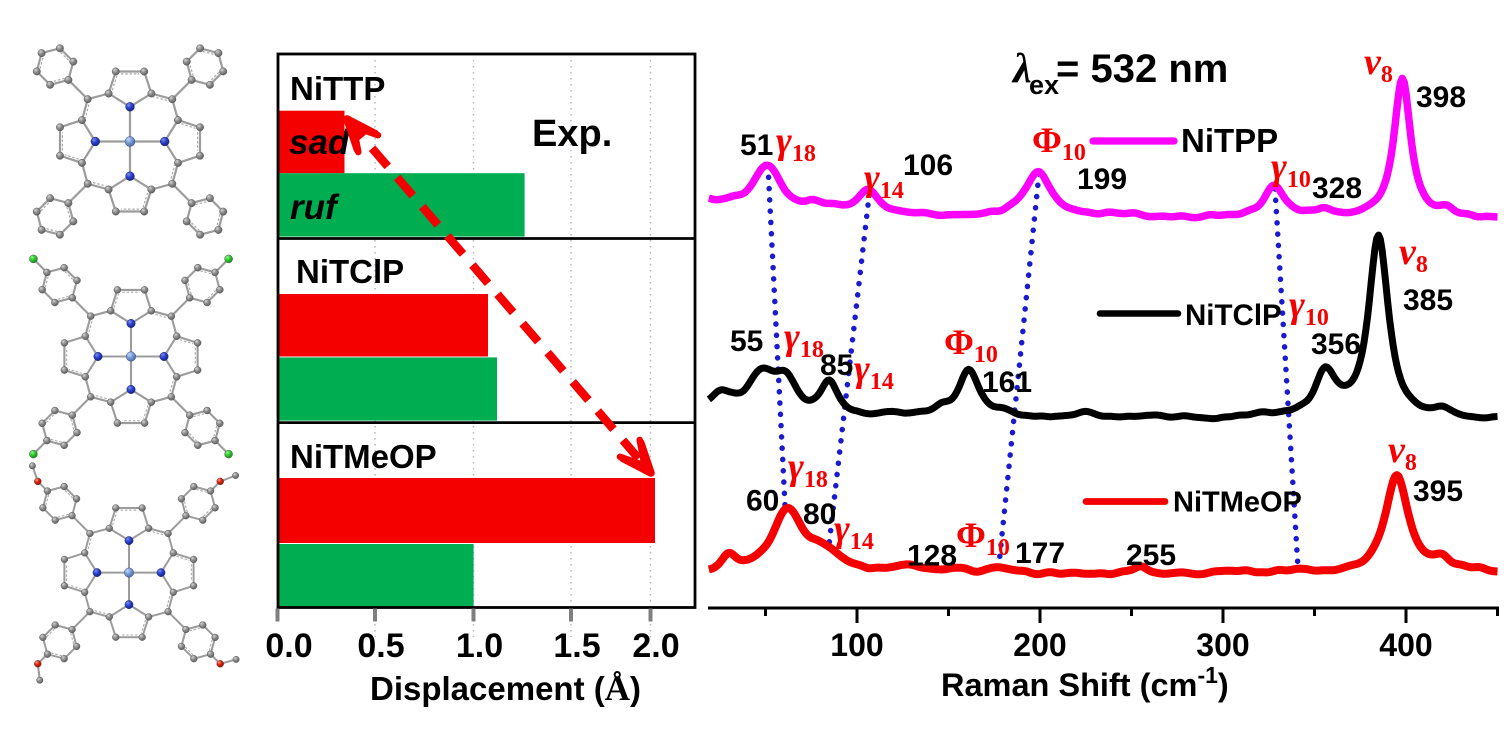  Describe the element at coordinates (756, 145) in the screenshot. I see `svg-text: 51` at that location.